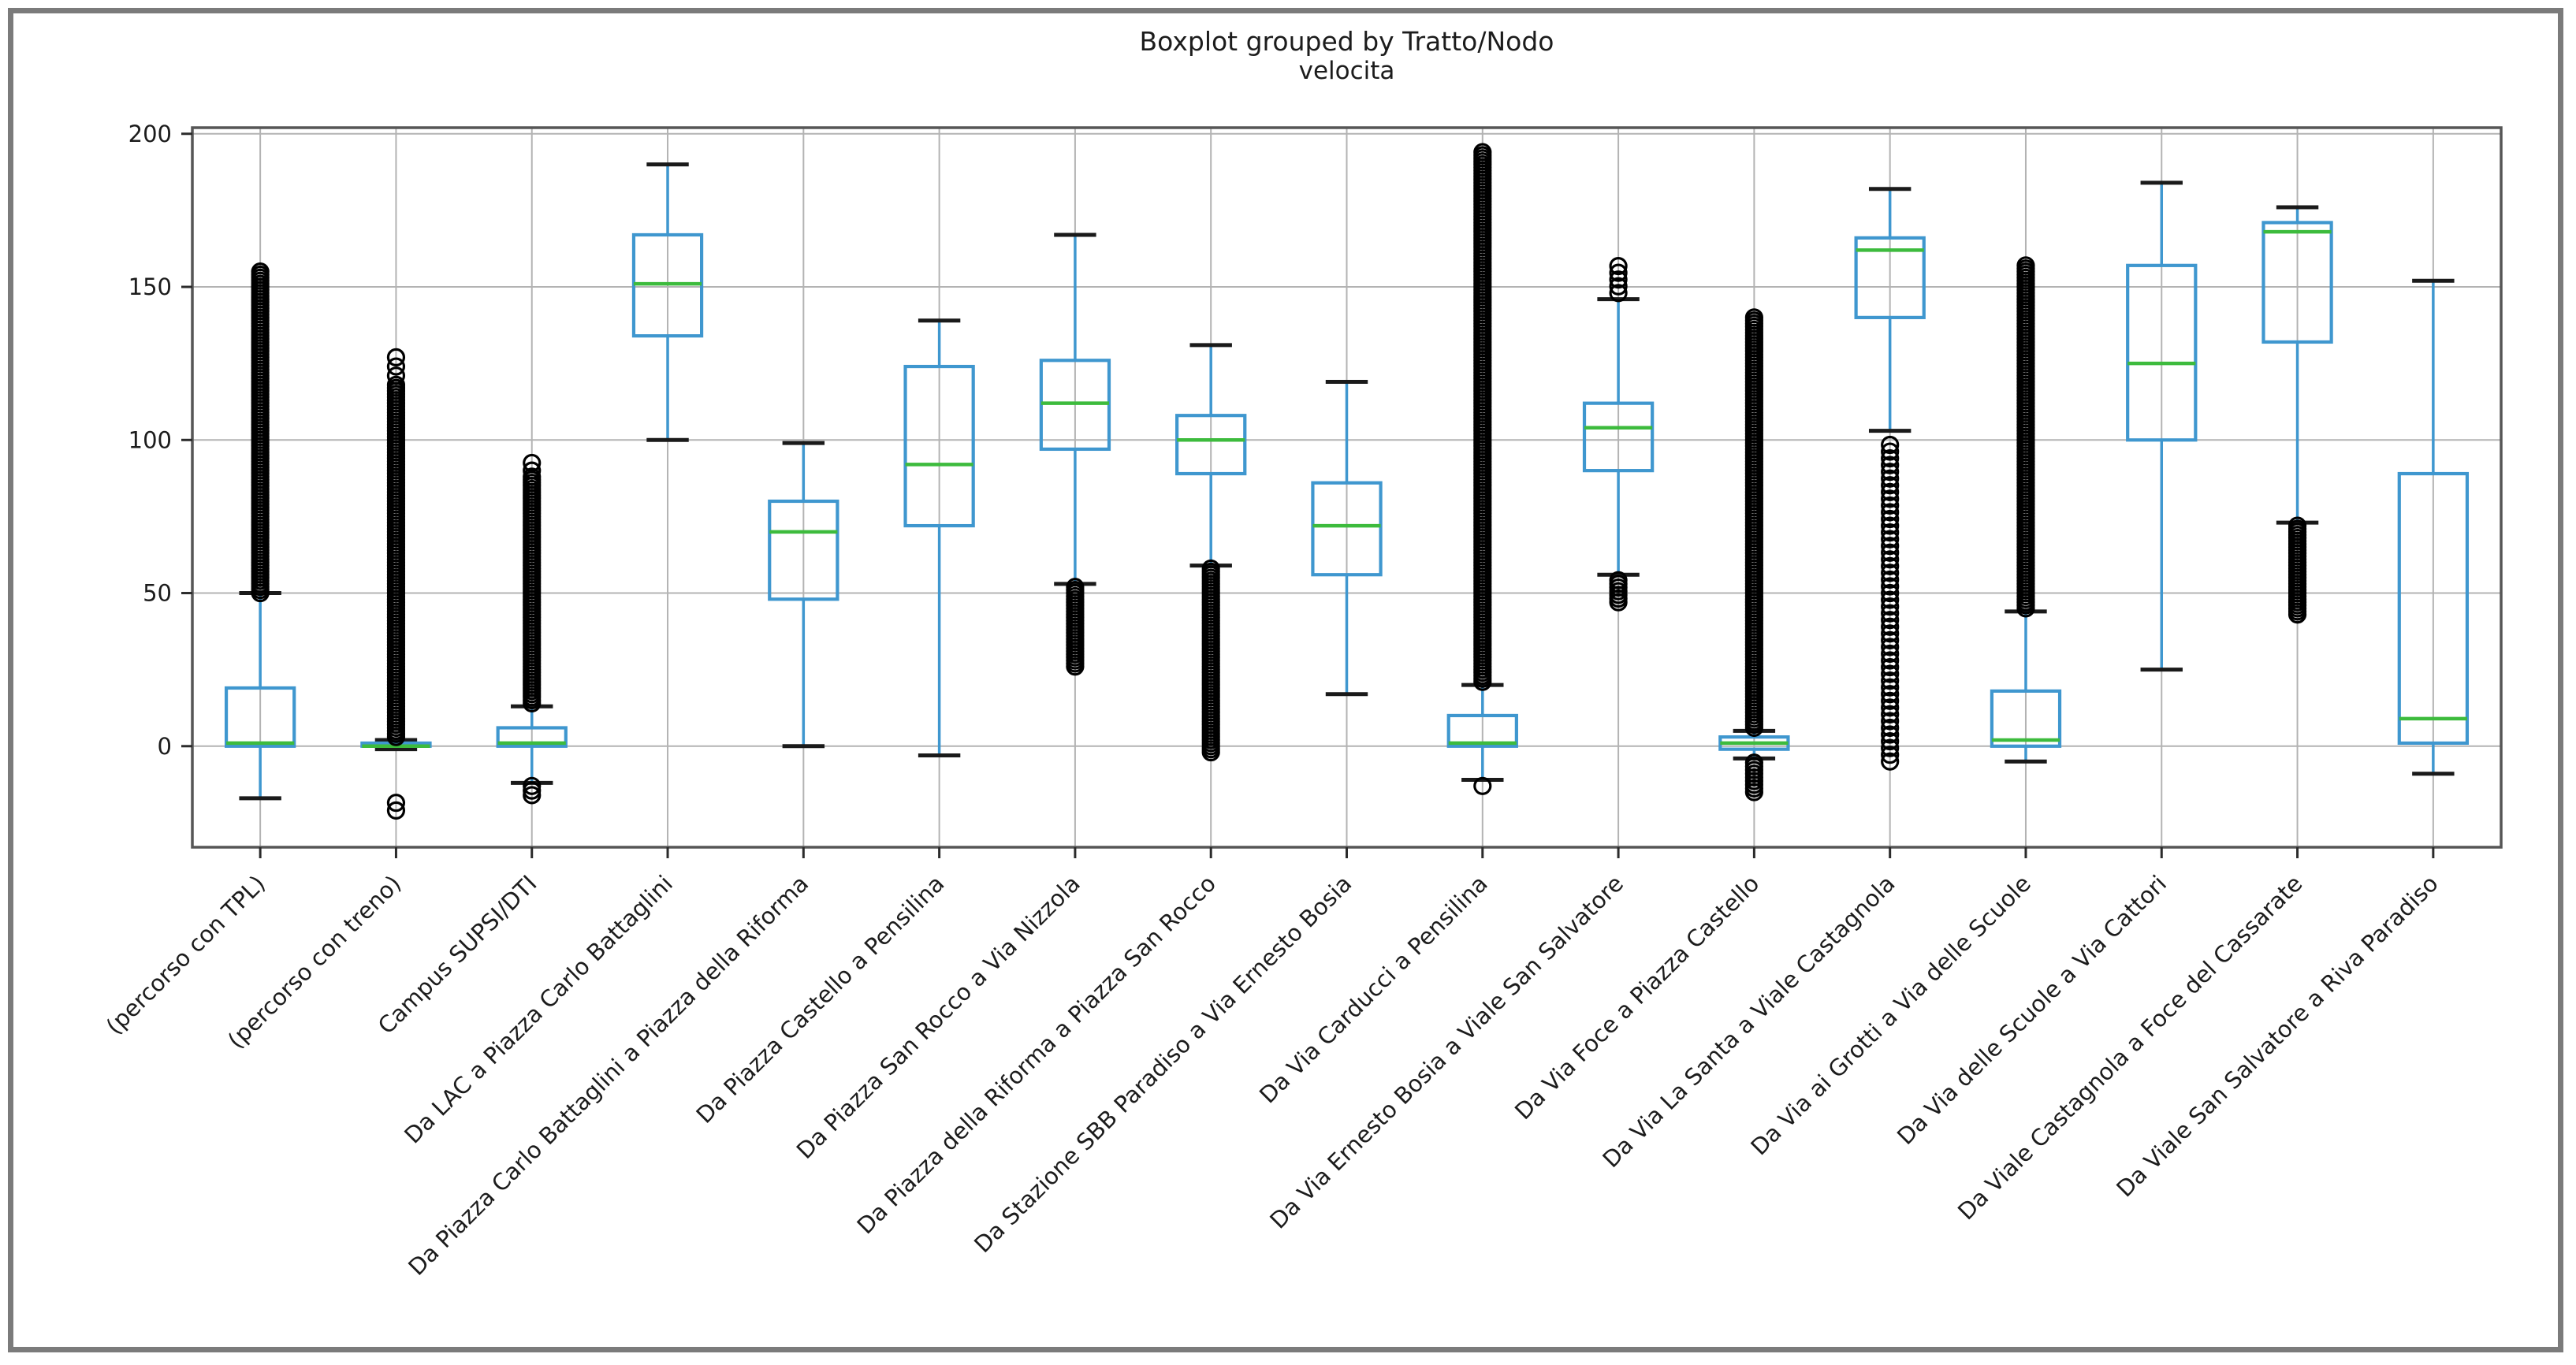 Image resolution: width=2576 pixels, height=1365 pixels. Describe the element at coordinates (150, 439) in the screenshot. I see `ytick-label-100: 100` at that location.